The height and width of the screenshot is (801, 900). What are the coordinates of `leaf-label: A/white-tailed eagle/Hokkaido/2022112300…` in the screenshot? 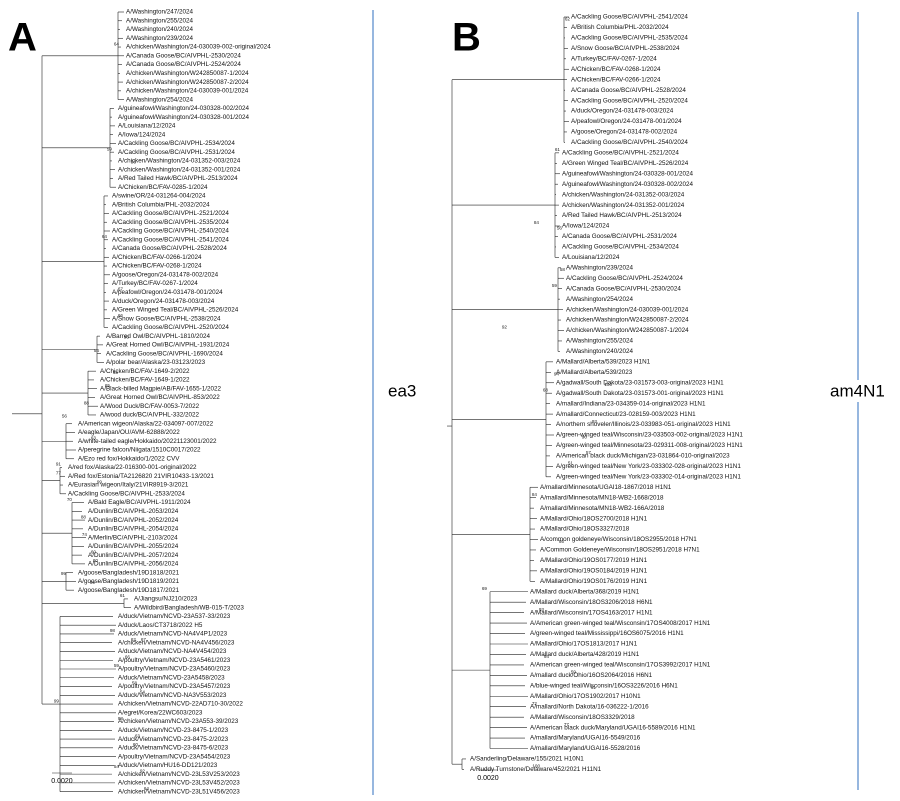 It's located at (147, 441).